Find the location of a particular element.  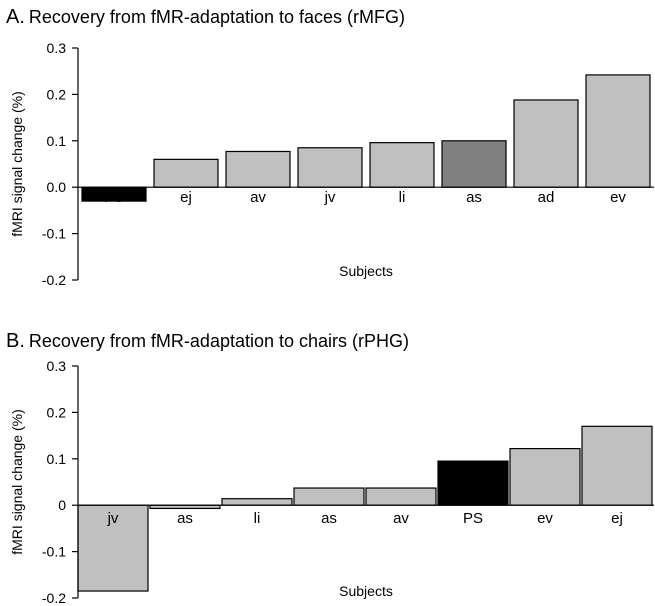

panel-b-y-tick-label: -0.2 is located at coordinates (54, 598).